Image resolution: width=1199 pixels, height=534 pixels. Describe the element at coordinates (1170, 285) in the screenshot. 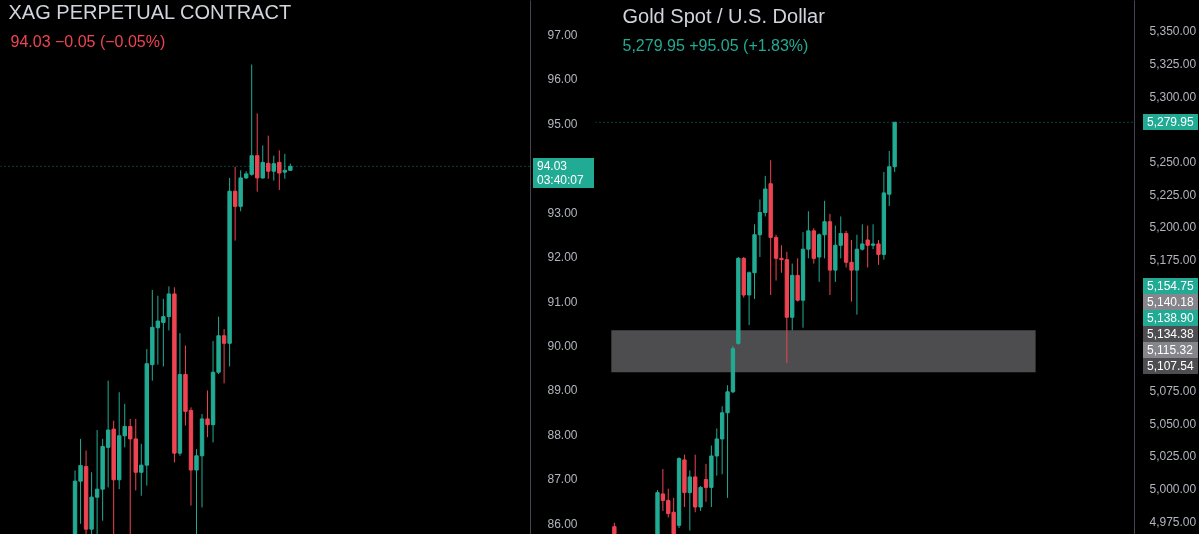

I see `text: 5,154.75` at that location.